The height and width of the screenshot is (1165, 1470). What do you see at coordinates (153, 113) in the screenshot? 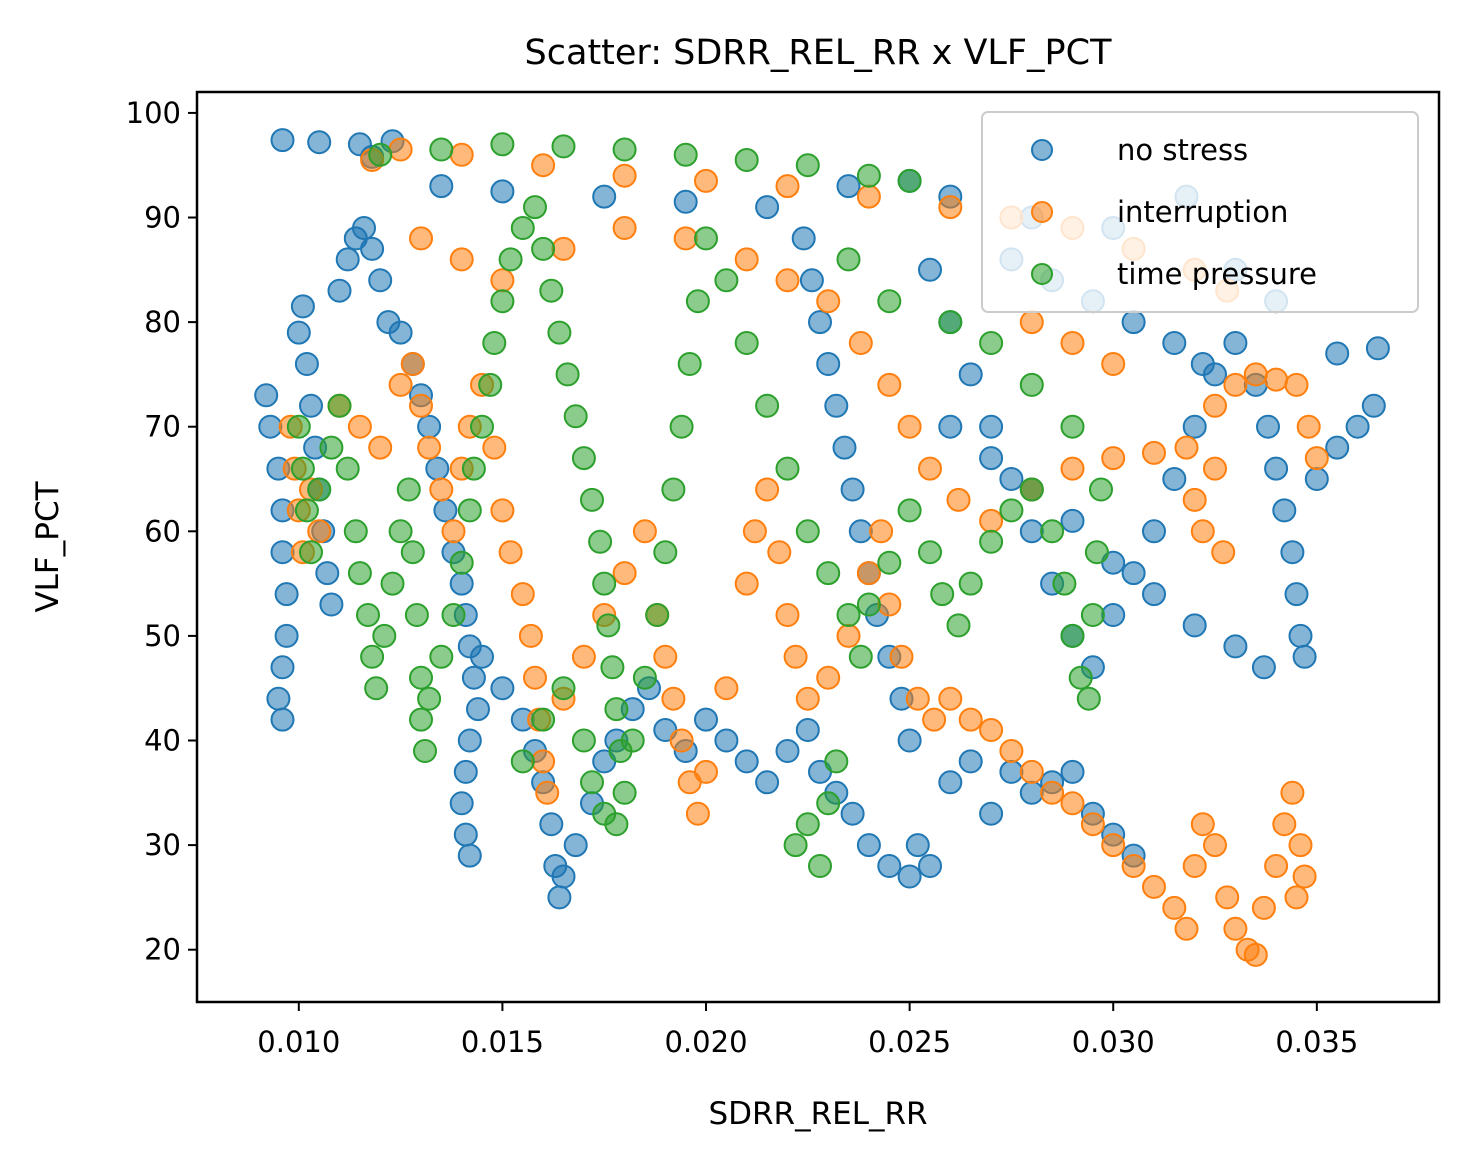
I see `y-tick-label: 100` at bounding box center [153, 113].